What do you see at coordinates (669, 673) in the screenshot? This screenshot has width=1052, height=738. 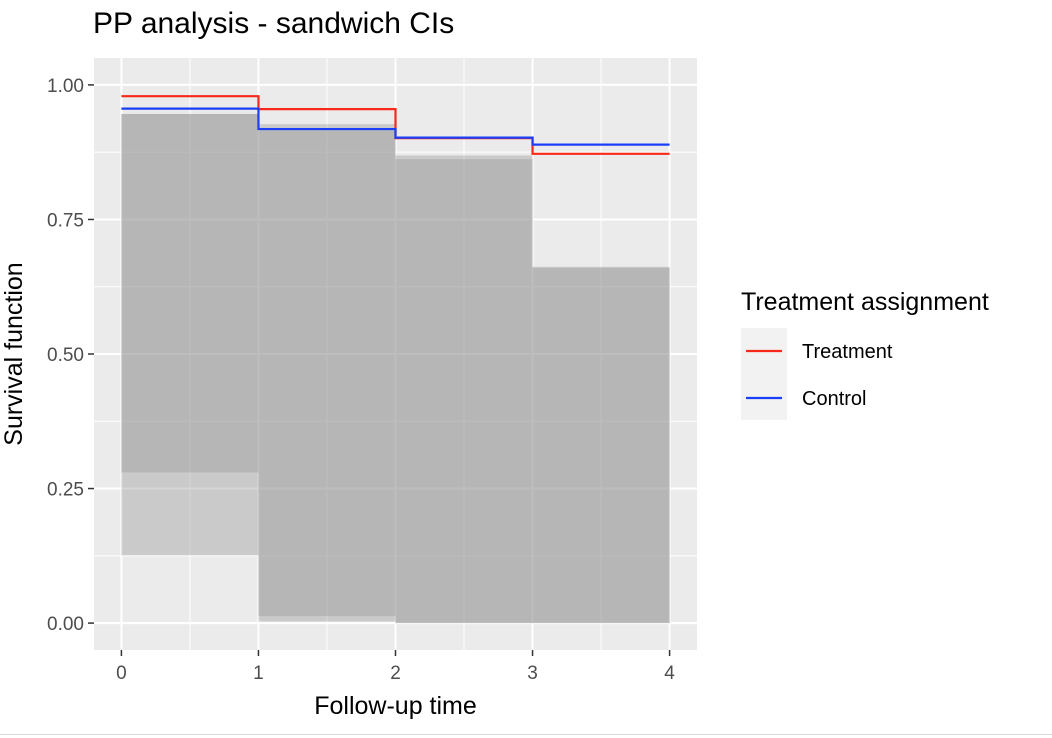 I see `x-tick-label: 4` at bounding box center [669, 673].